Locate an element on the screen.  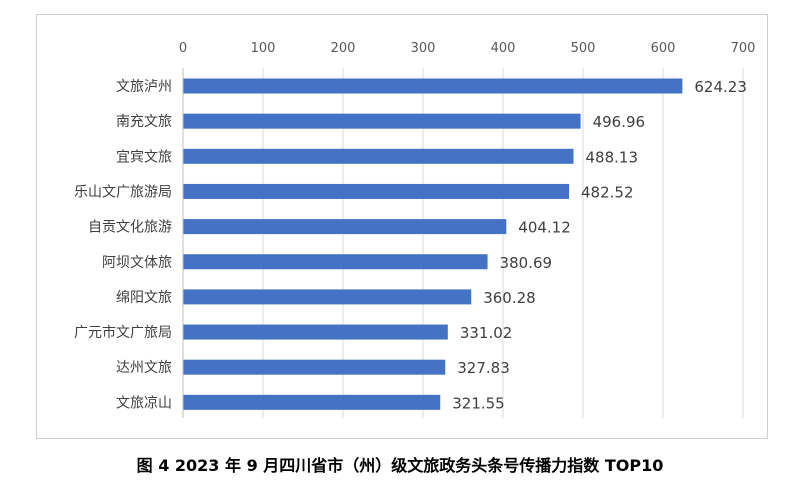
x-tick-label: 0 is located at coordinates (183, 48).